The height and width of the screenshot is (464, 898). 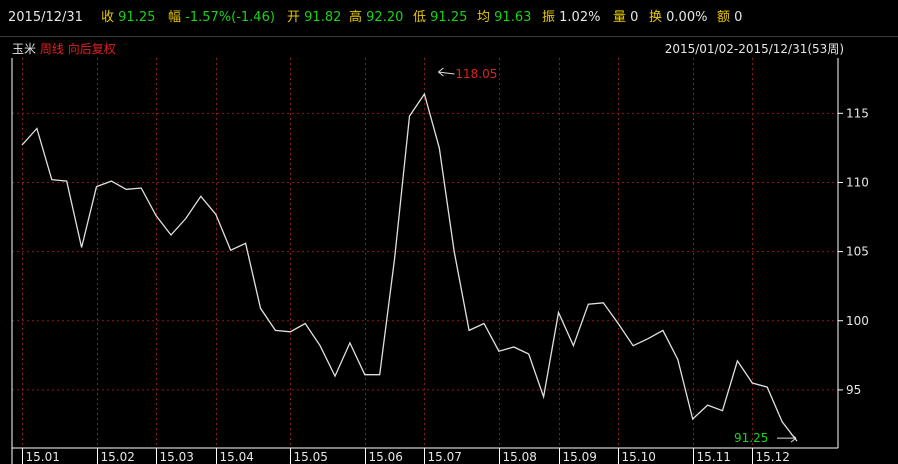 What do you see at coordinates (385, 17) in the screenshot?
I see `high-value: 92.20` at bounding box center [385, 17].